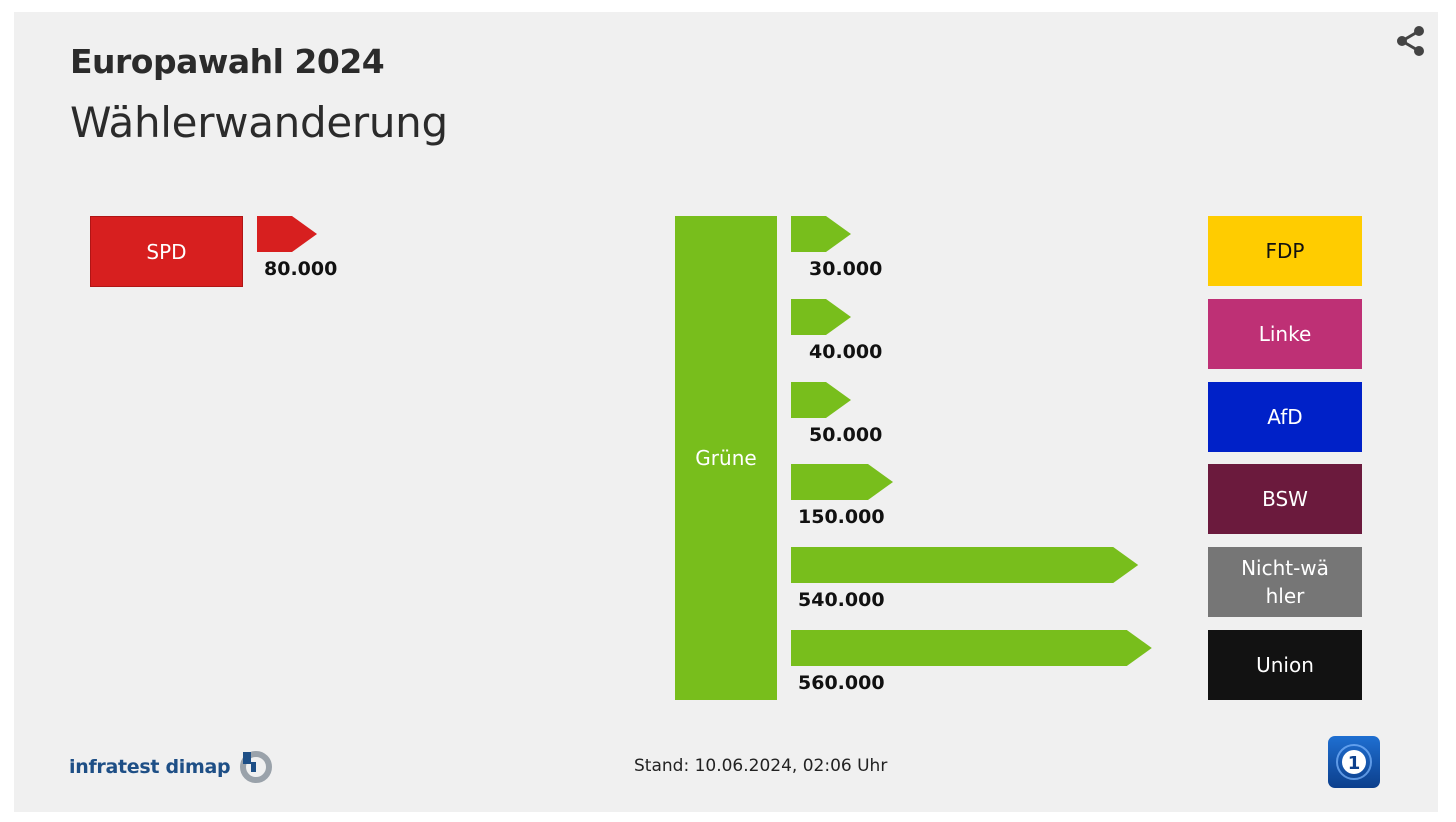  What do you see at coordinates (821, 234) in the screenshot?
I see `flow-arrow-fdp` at bounding box center [821, 234].